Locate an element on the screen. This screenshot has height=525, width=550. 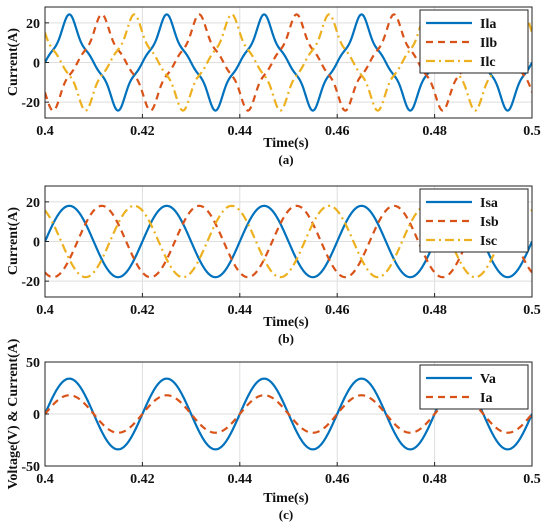
y-tick-label-a-2: 20 is located at coordinates (33, 24).